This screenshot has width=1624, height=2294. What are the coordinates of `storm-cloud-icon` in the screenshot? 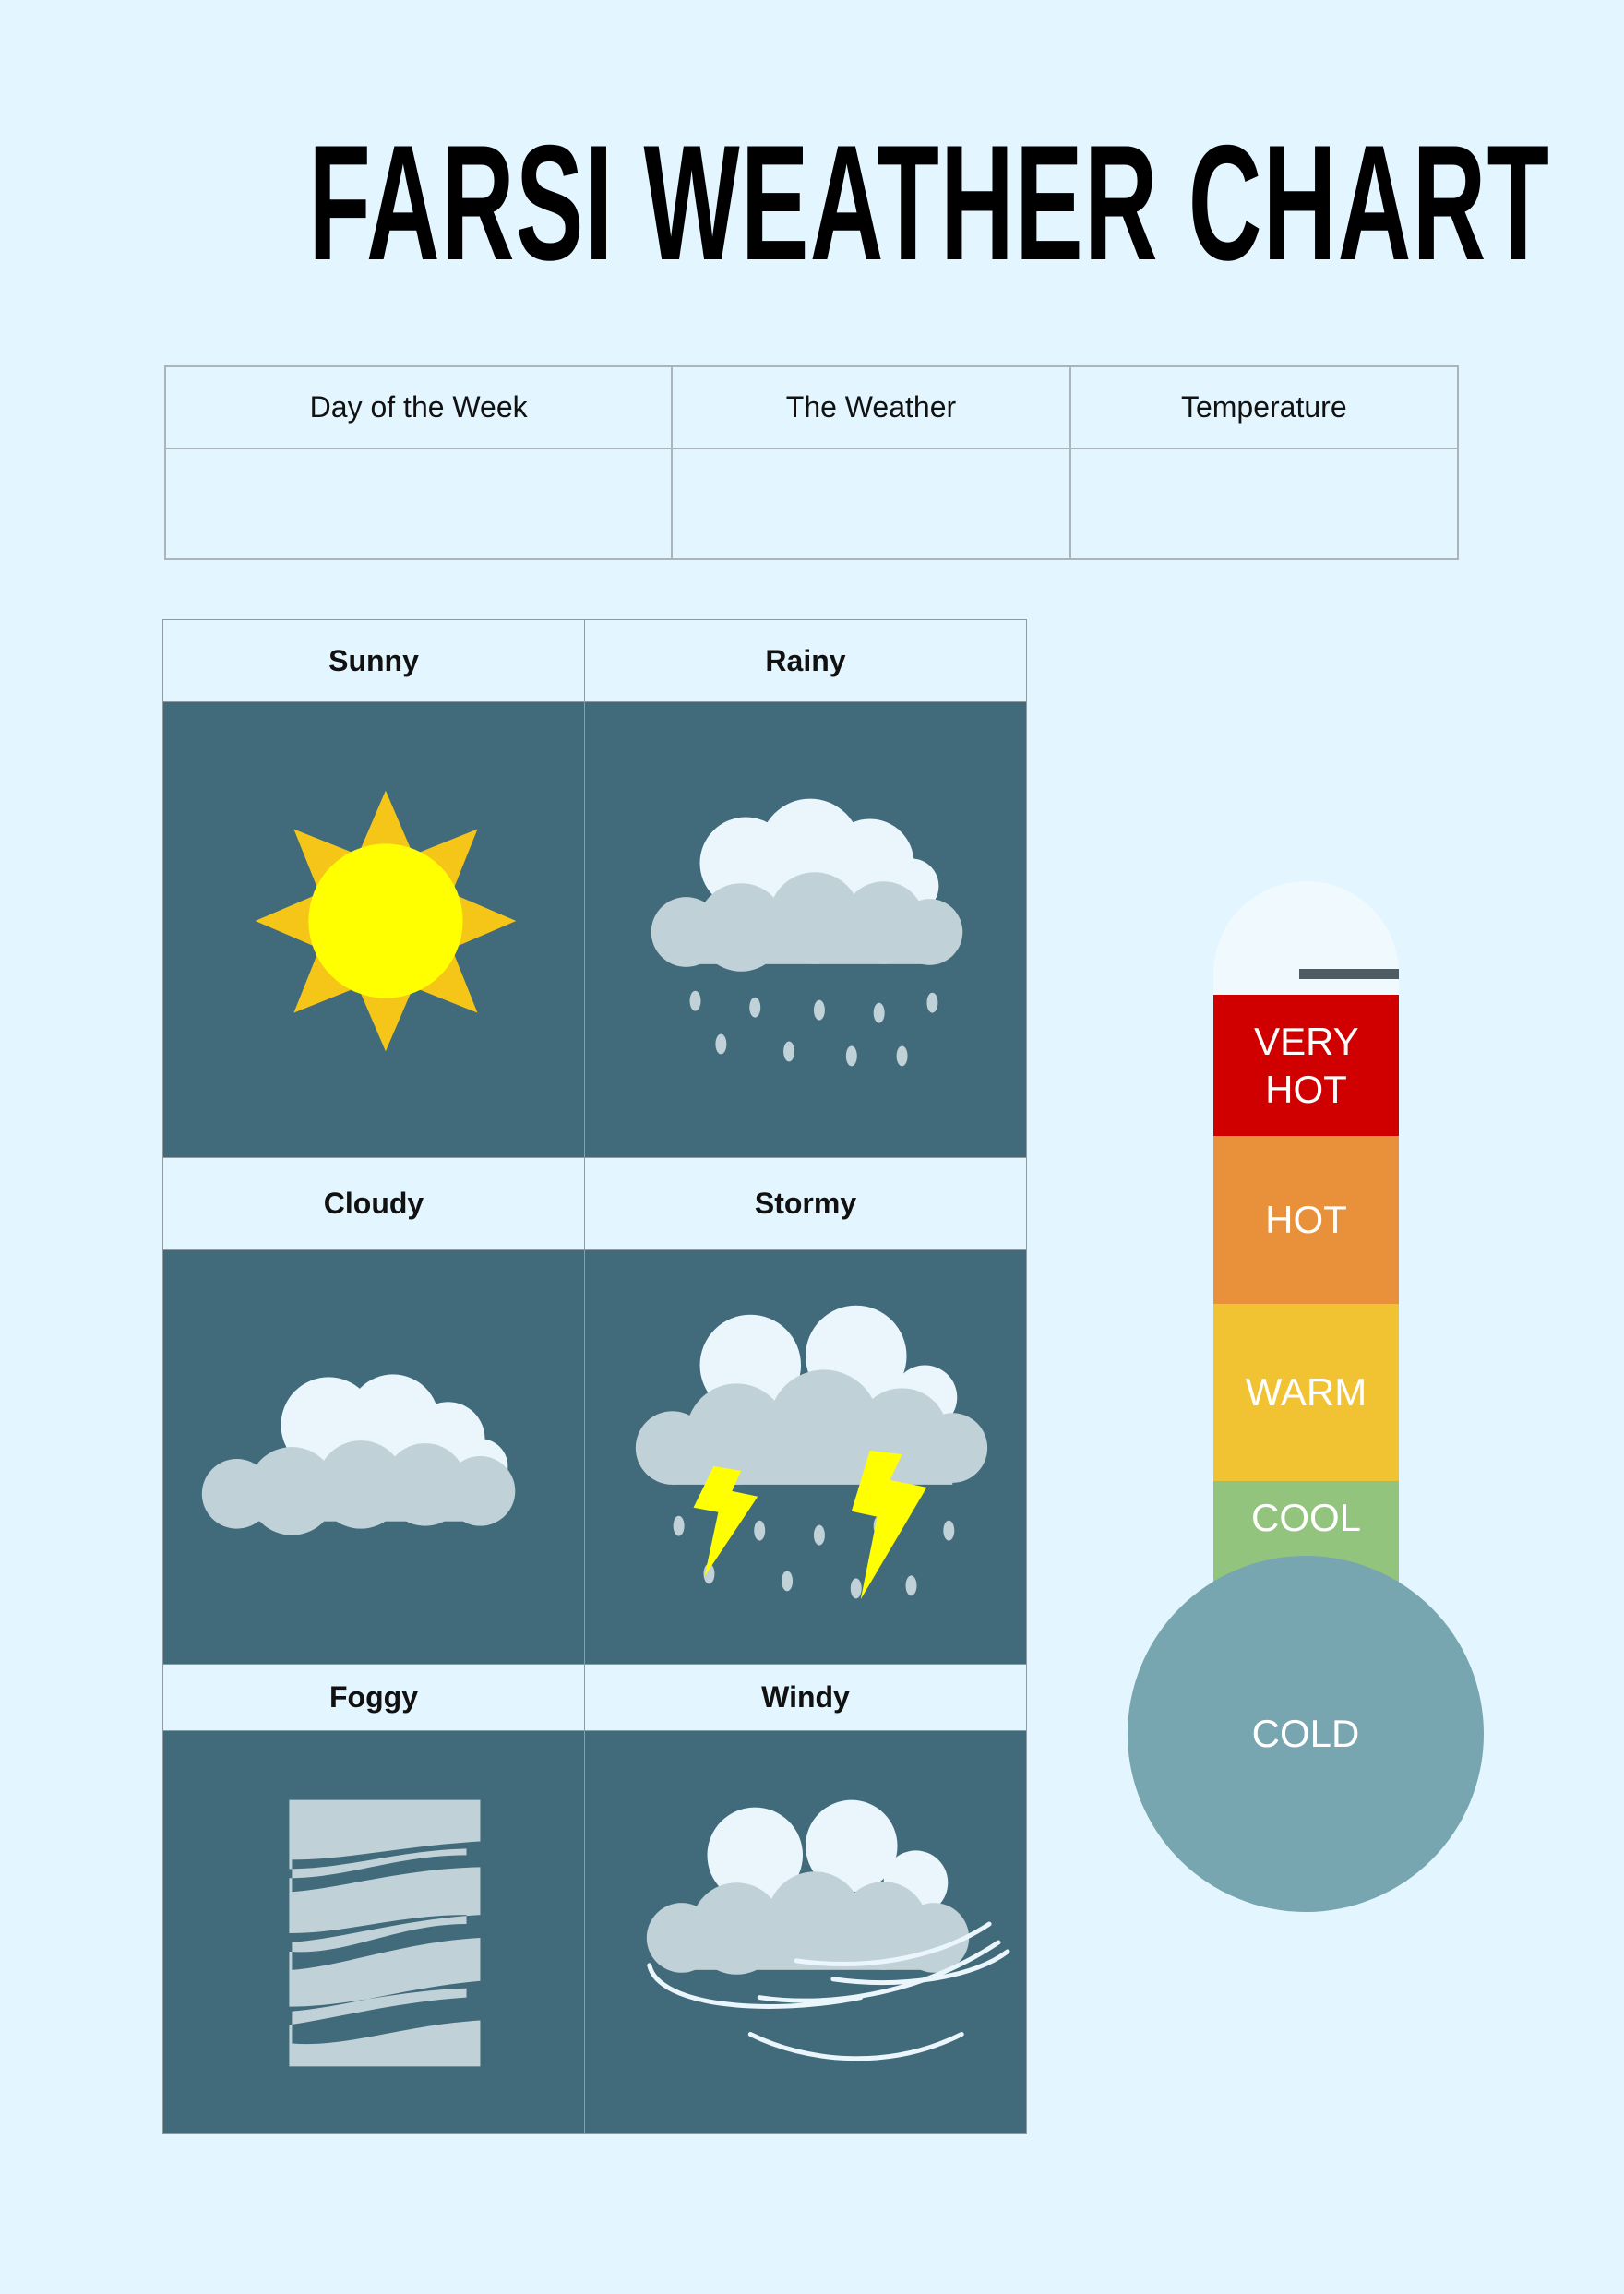 It's located at (805, 1457).